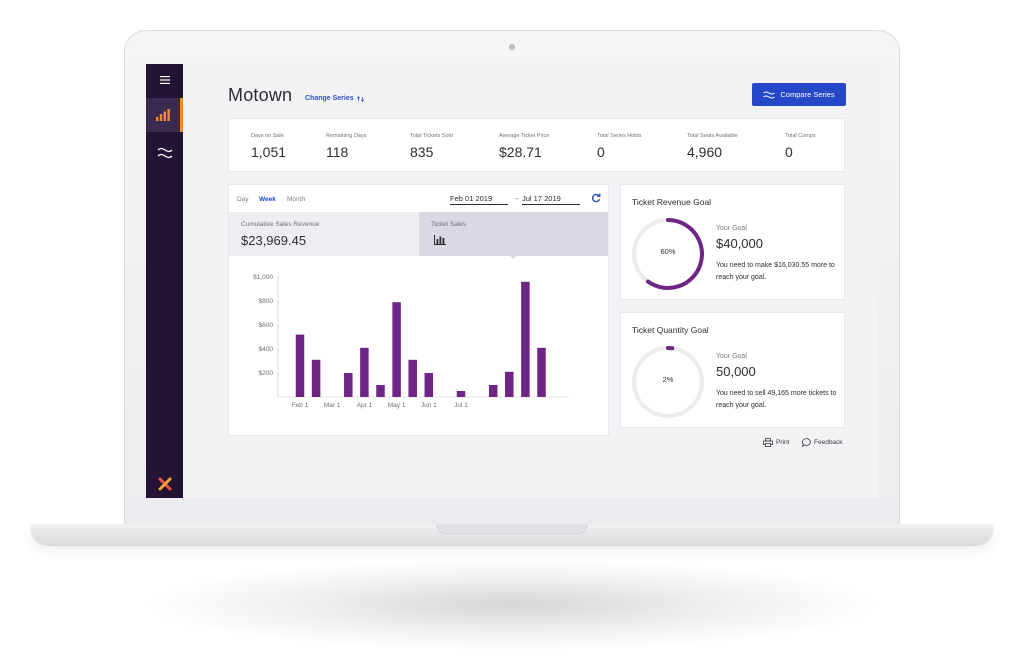 The height and width of the screenshot is (667, 1024). What do you see at coordinates (266, 301) in the screenshot?
I see `y-tick-label: $800` at bounding box center [266, 301].